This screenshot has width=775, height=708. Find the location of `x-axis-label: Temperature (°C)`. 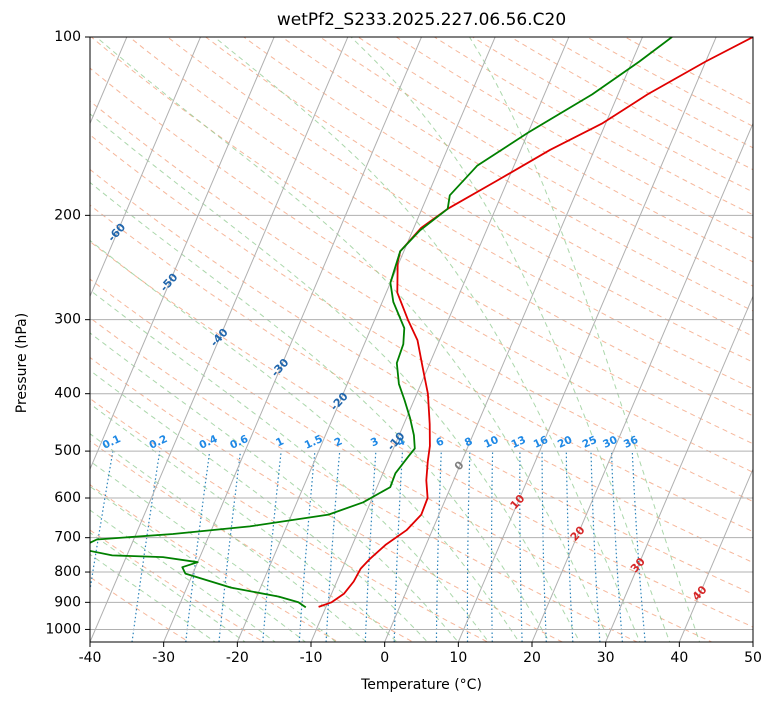

x-axis-label: Temperature (°C) is located at coordinates (421, 685).